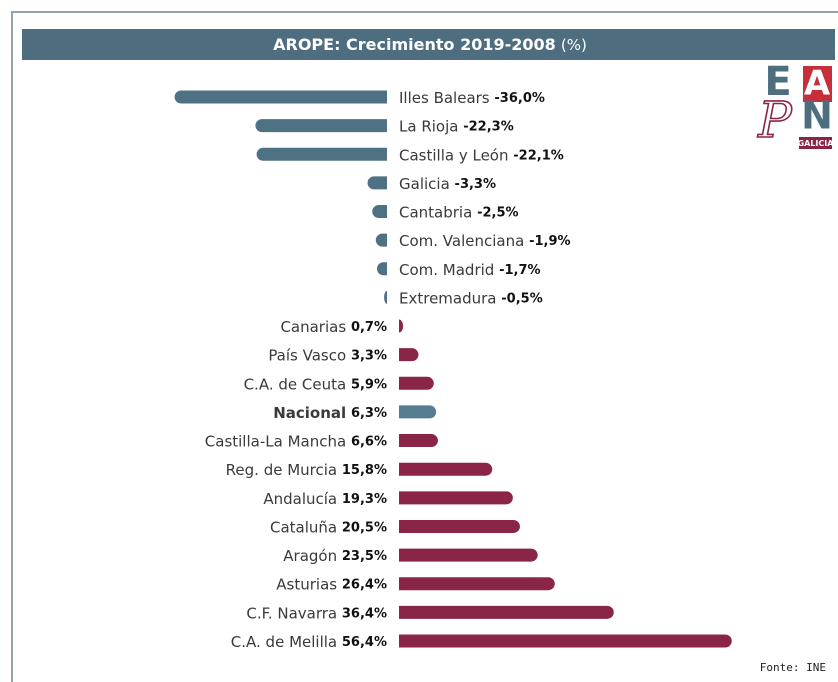  Describe the element at coordinates (817, 116) in the screenshot. I see `logo-letter: N` at that location.